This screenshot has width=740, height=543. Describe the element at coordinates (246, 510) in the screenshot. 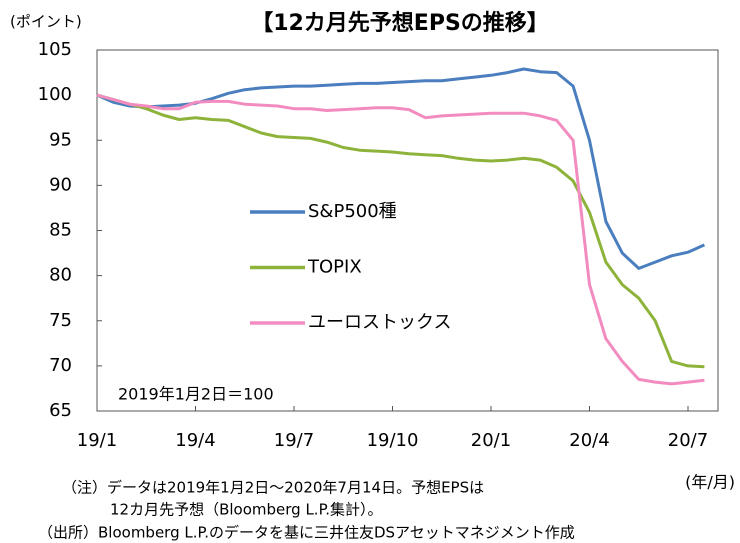

I see `note: 12カ月先予想（Bloomberg L.P.集計）。` at that location.